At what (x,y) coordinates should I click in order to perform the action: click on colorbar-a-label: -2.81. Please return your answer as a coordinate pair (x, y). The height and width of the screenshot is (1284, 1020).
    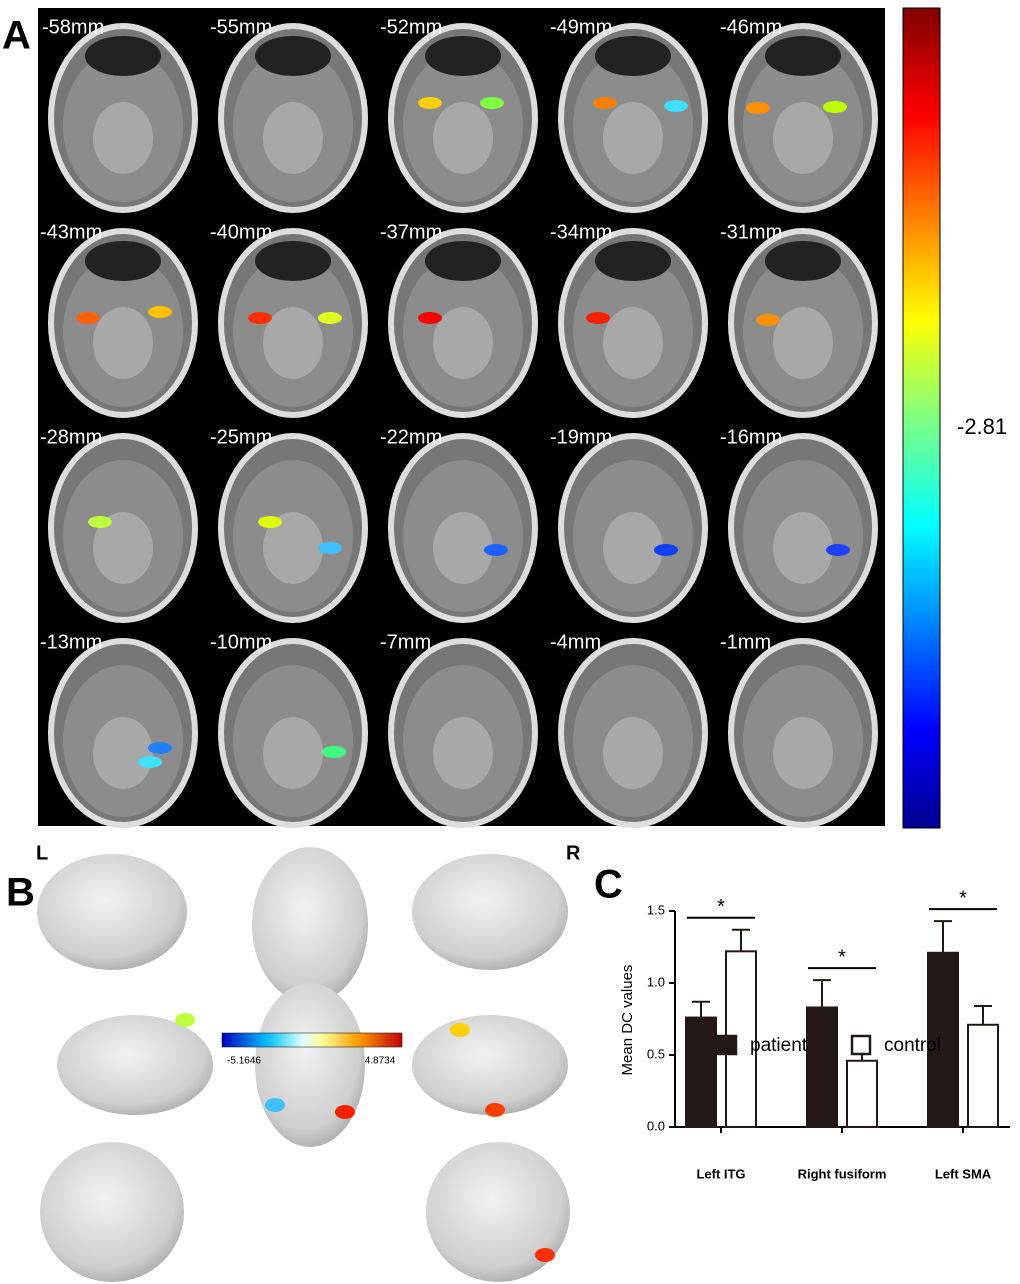
    Looking at the image, I should click on (982, 426).